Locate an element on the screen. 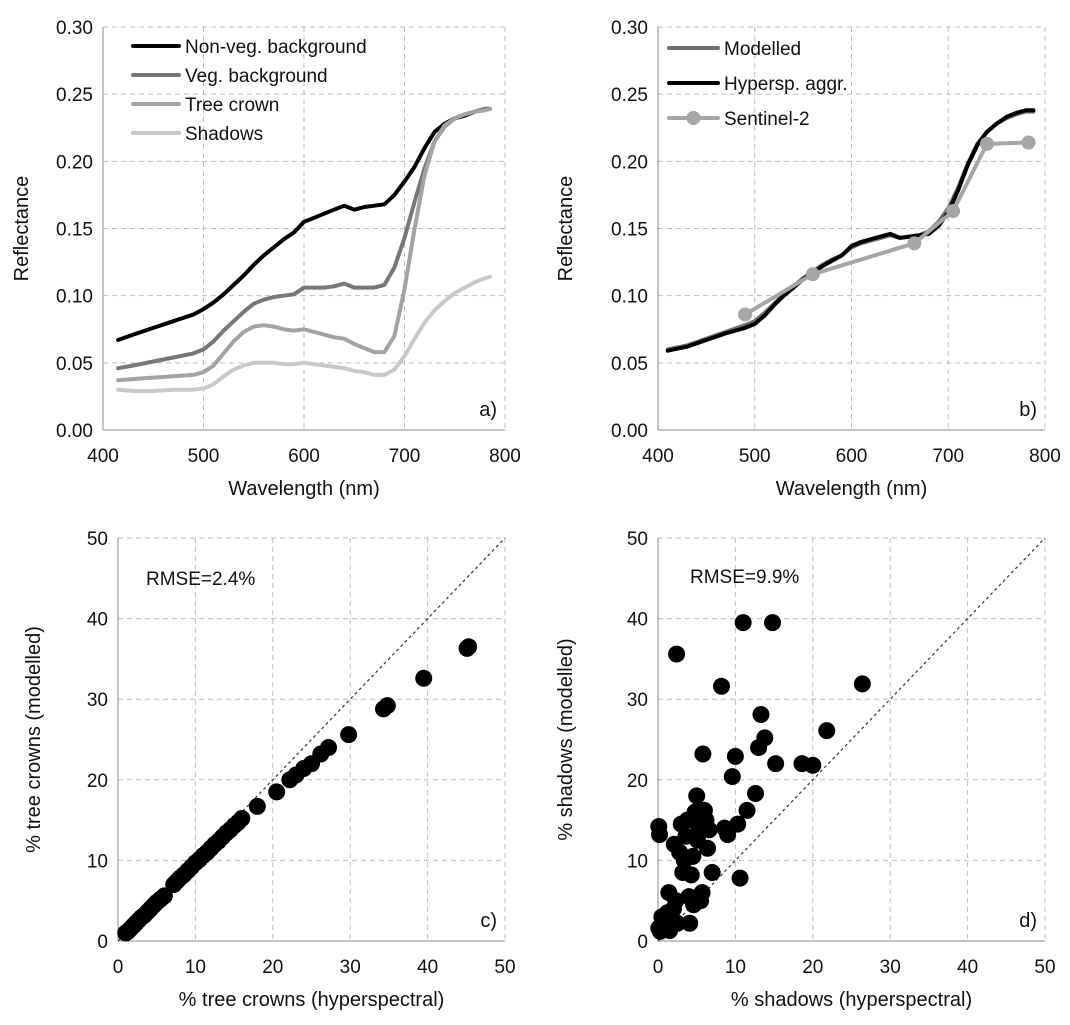 The width and height of the screenshot is (1070, 1025). x-axis-label: % shadows (hyperspectral) is located at coordinates (851, 1000).